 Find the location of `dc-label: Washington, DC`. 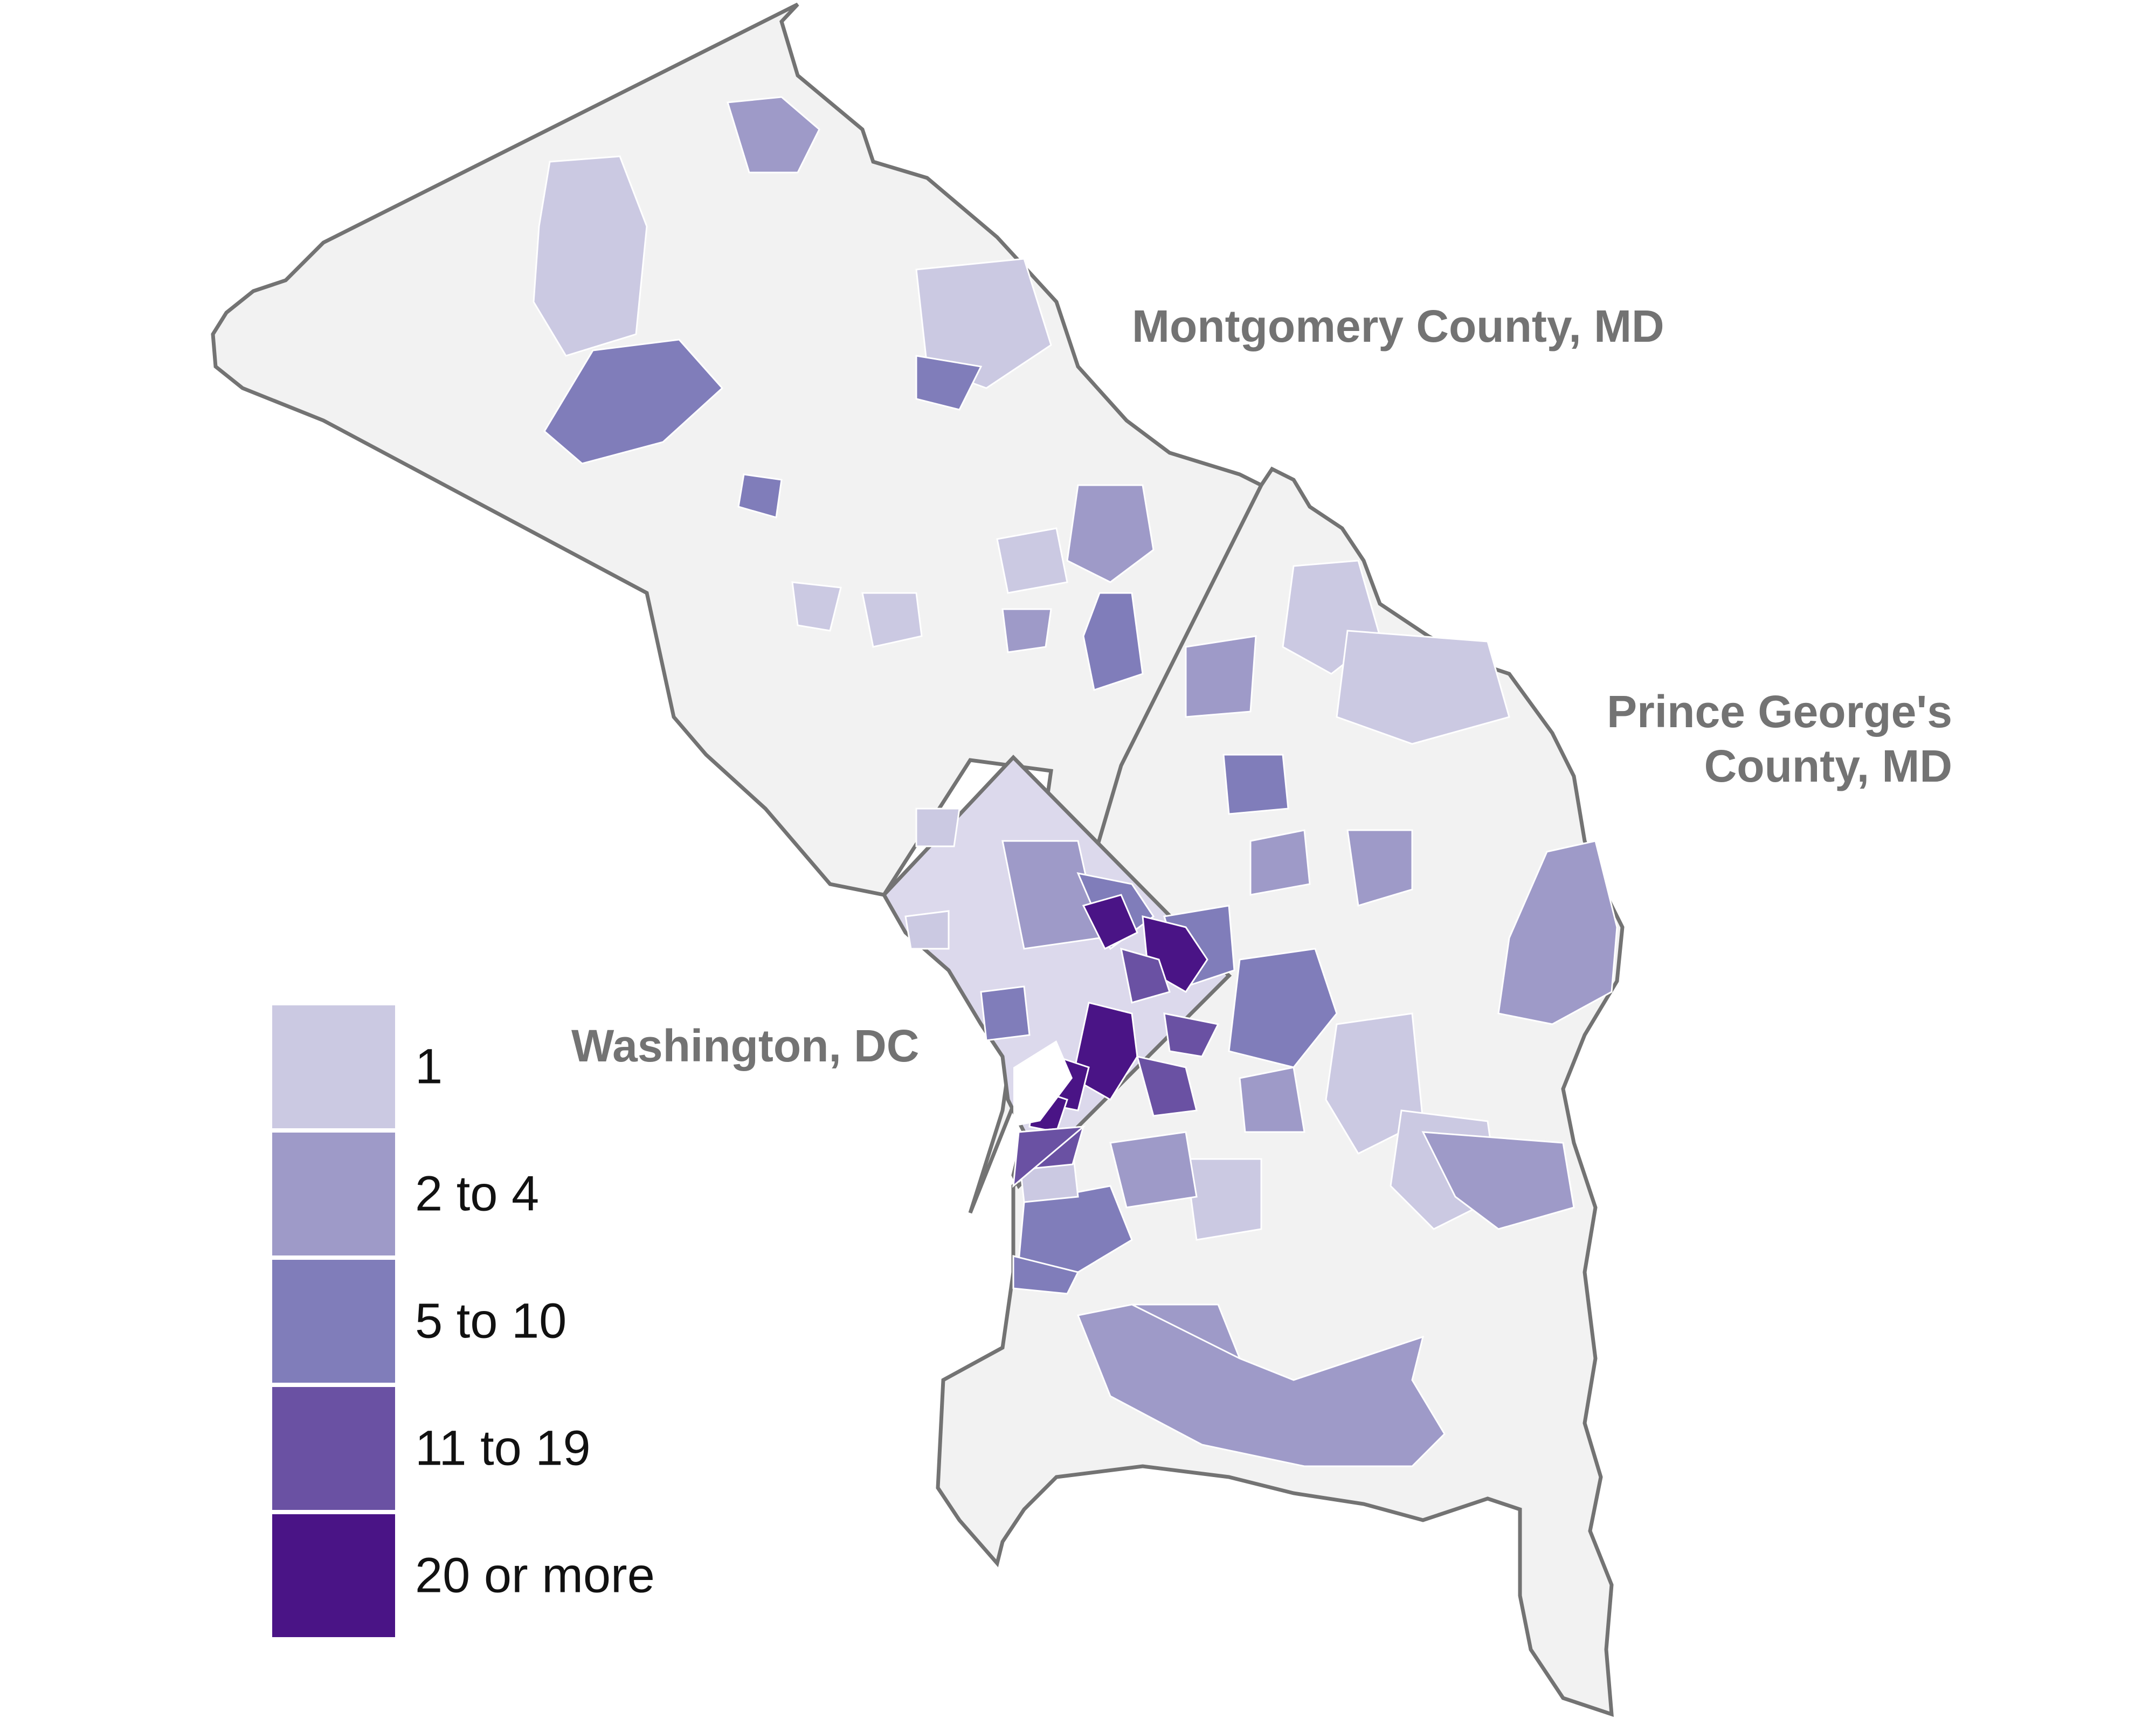

dc-label: Washington, DC is located at coordinates (745, 1045).